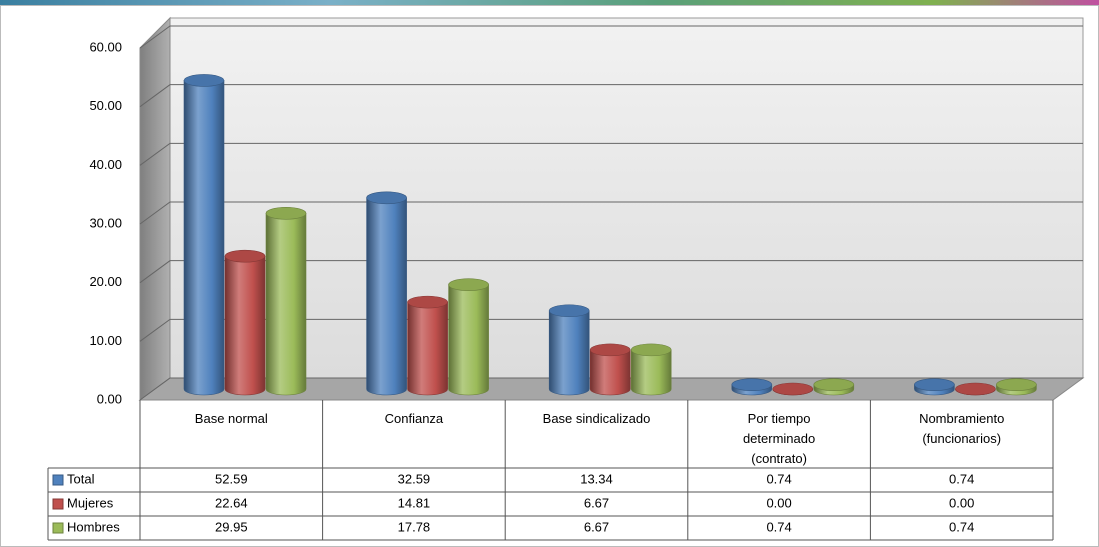 Image resolution: width=1099 pixels, height=547 pixels. What do you see at coordinates (414, 478) in the screenshot?
I see `data-label: 32.59` at bounding box center [414, 478].